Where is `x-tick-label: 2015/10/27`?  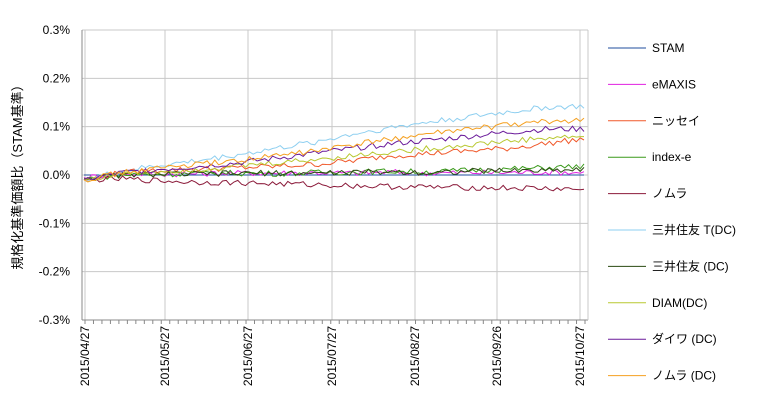 x-tick-label: 2015/10/27 is located at coordinates (580, 356).